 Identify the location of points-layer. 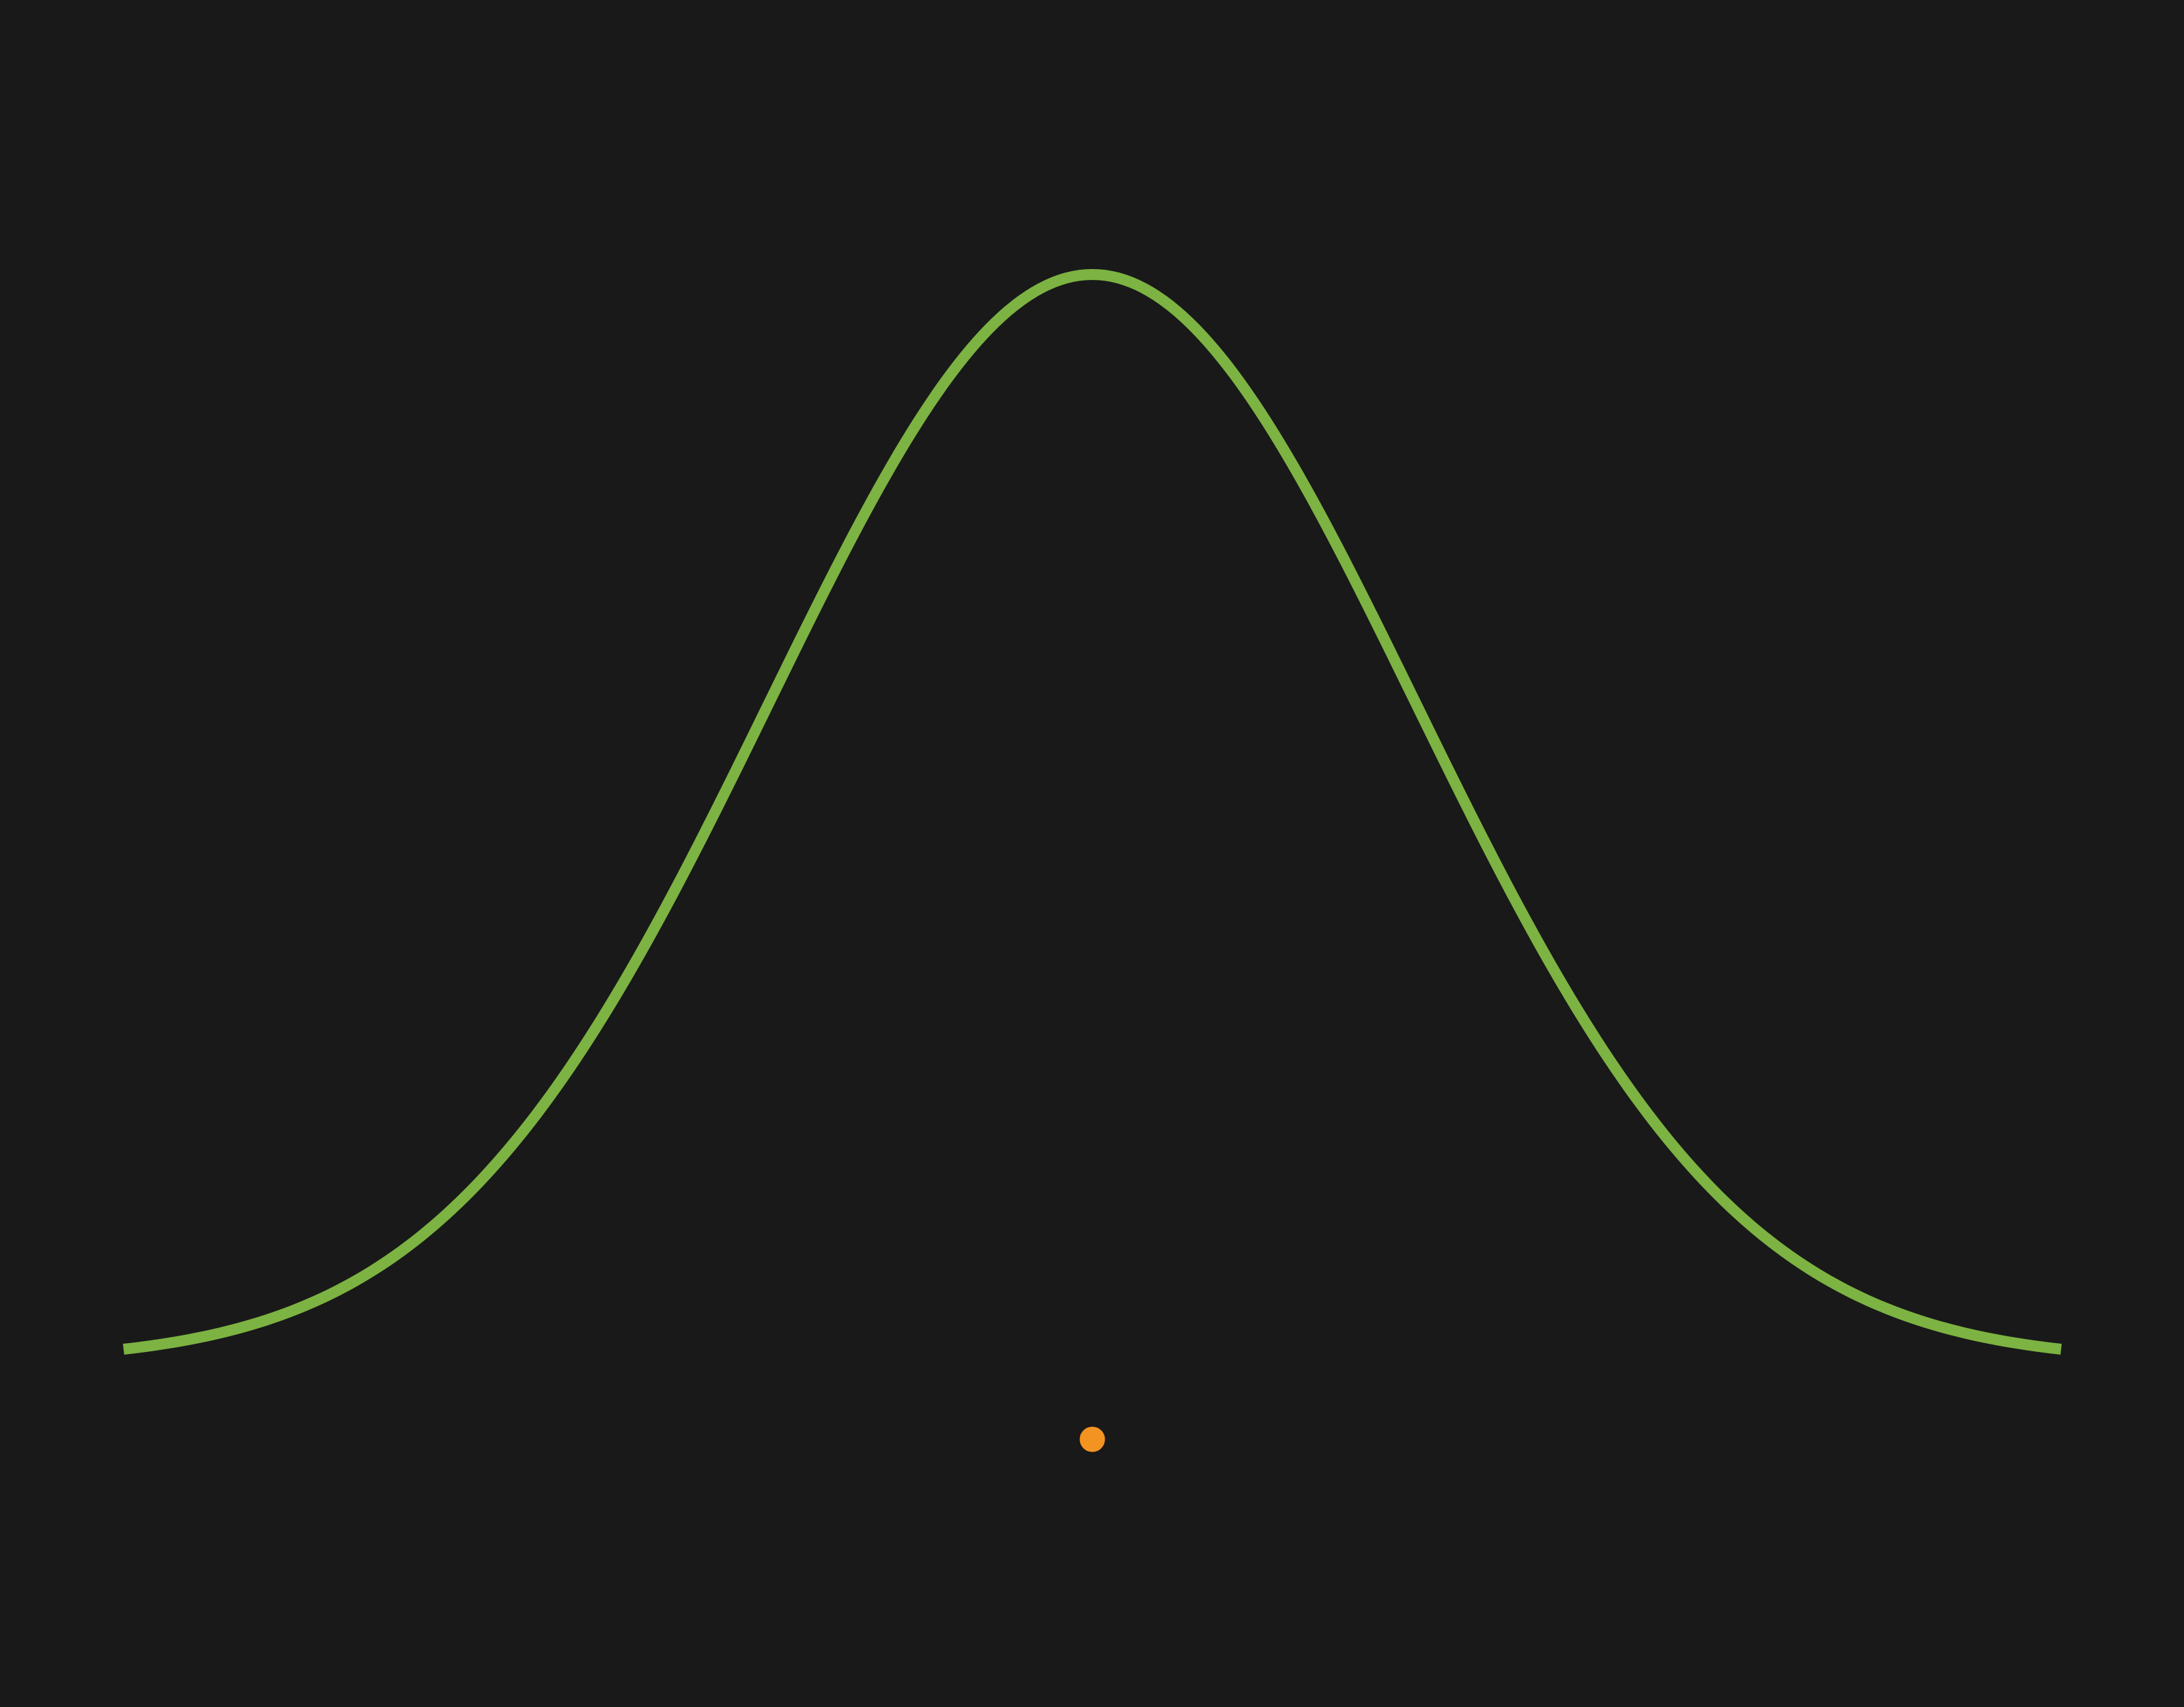
(1092, 1439).